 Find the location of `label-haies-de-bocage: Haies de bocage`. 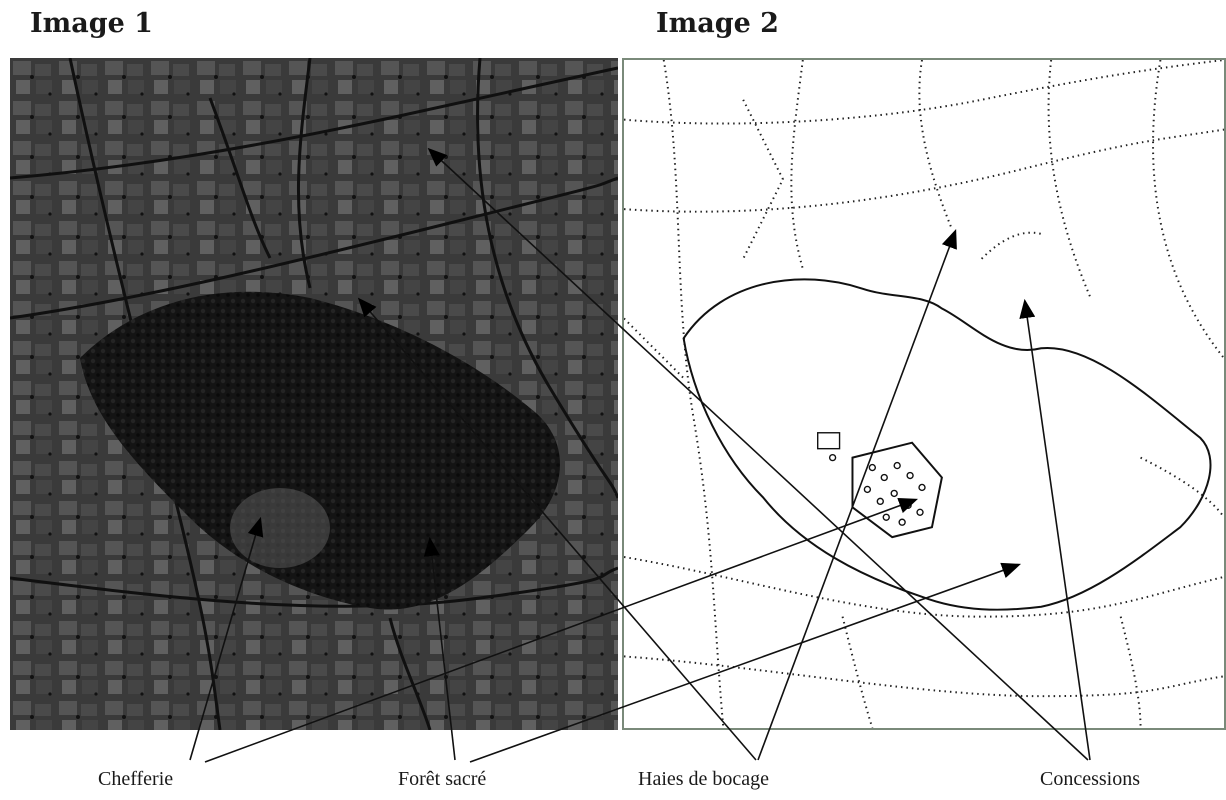

label-haies-de-bocage: Haies de bocage is located at coordinates (704, 779).